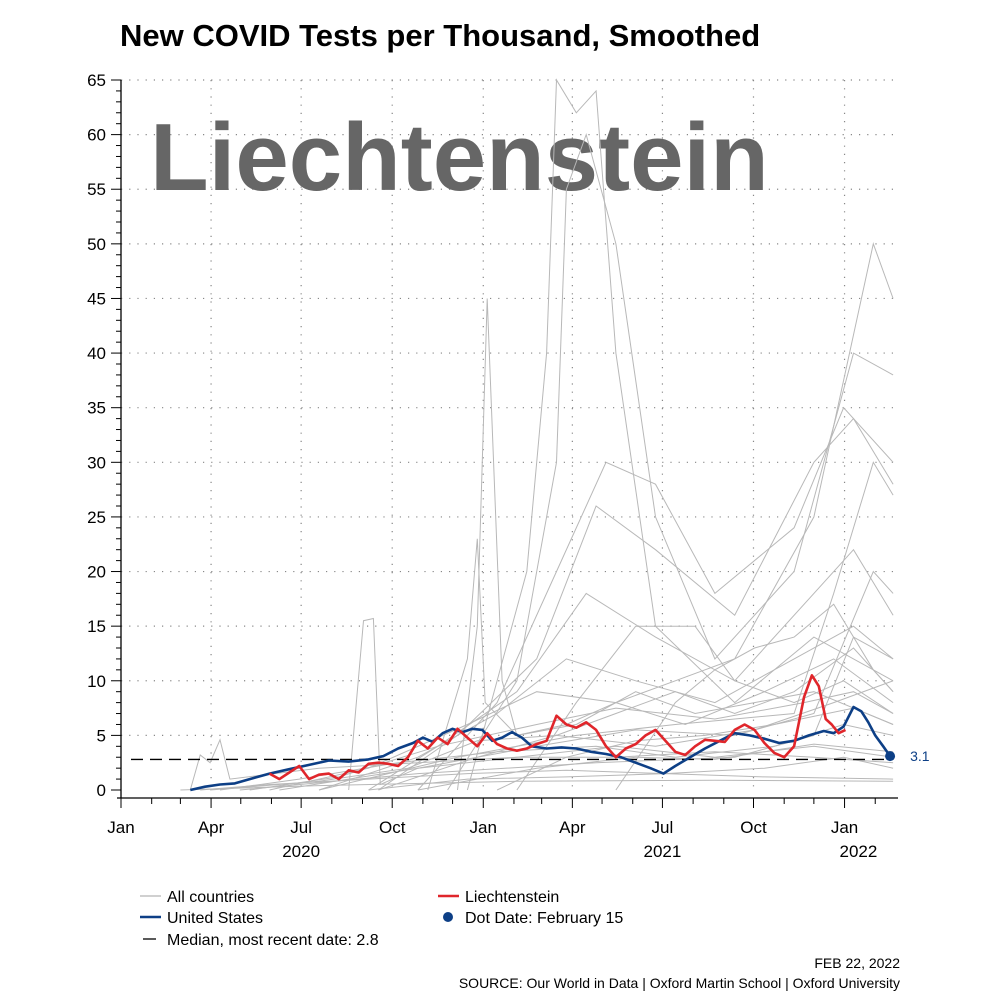  I want to click on y-tick-label: 50, so click(96, 244).